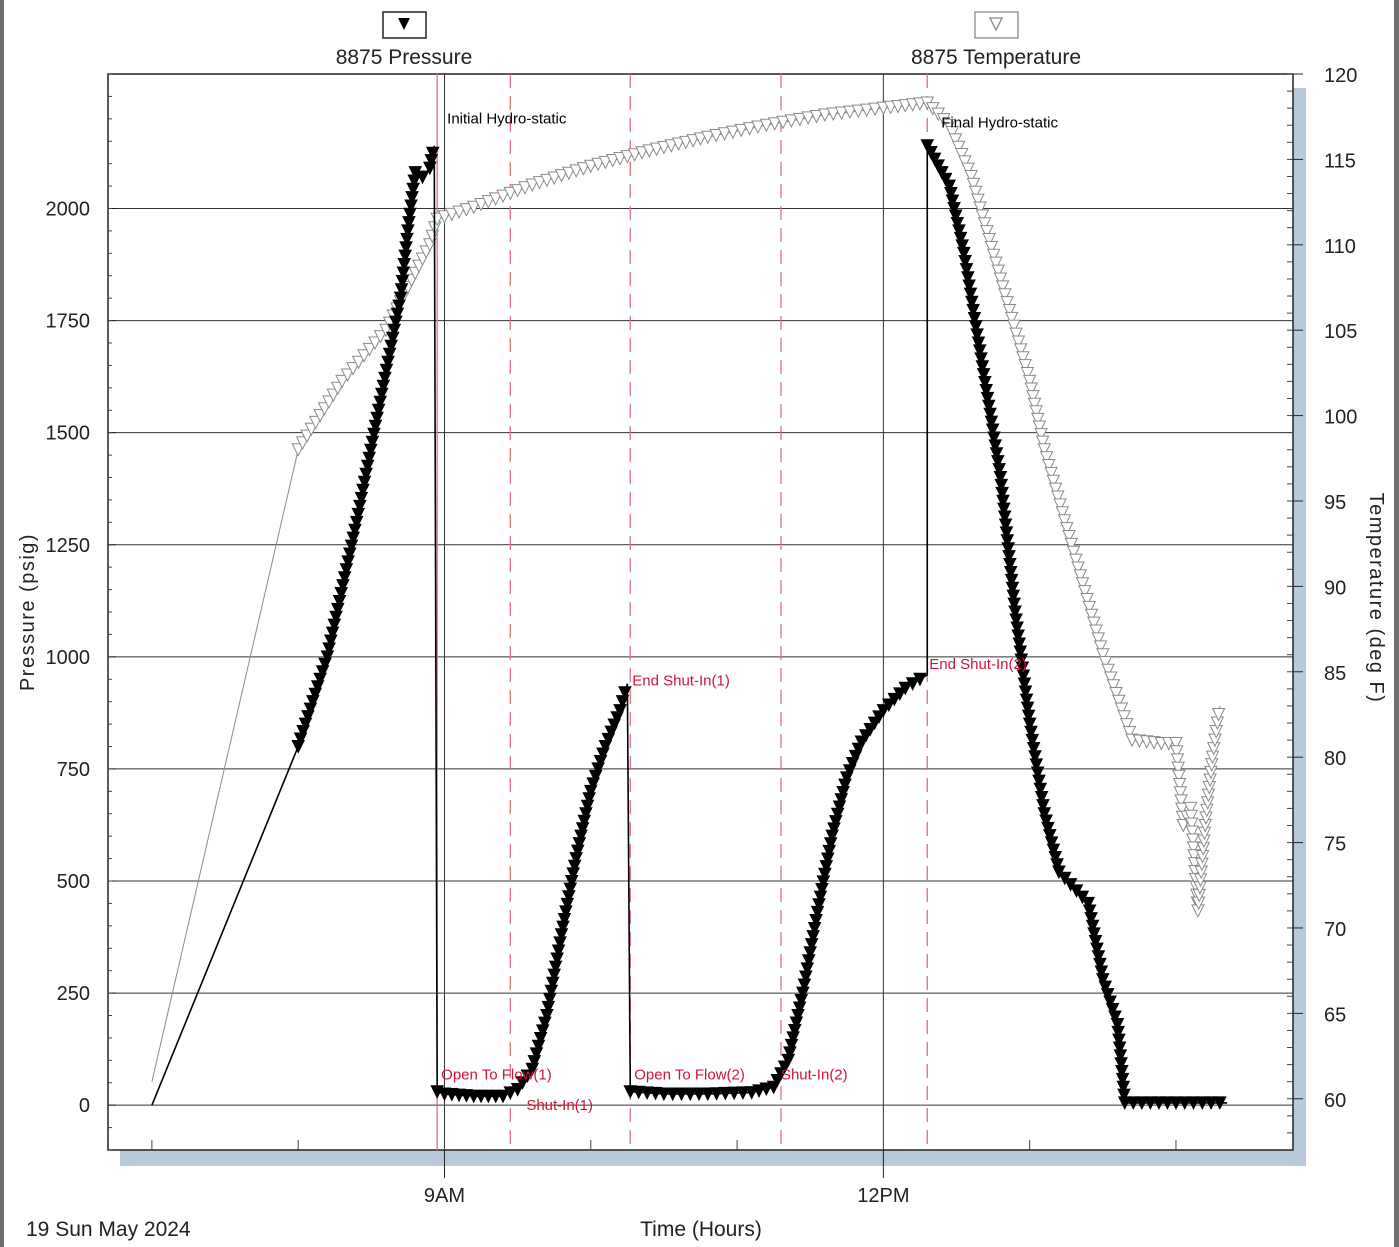 The height and width of the screenshot is (1247, 1399). Describe the element at coordinates (1335, 674) in the screenshot. I see `y-right-tick-label: 85` at that location.